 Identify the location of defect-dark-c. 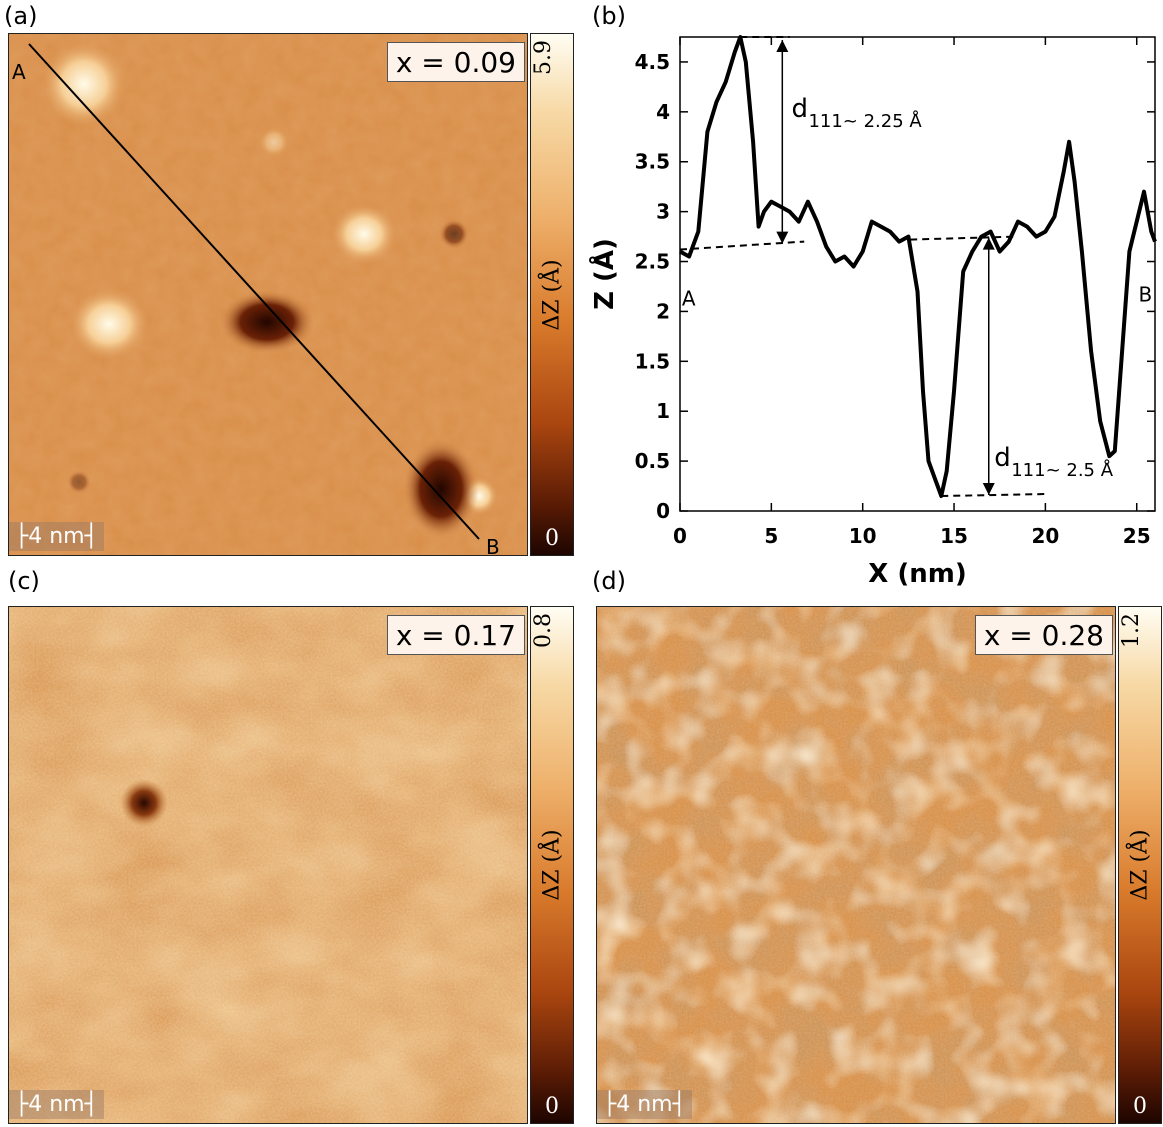
(144, 803).